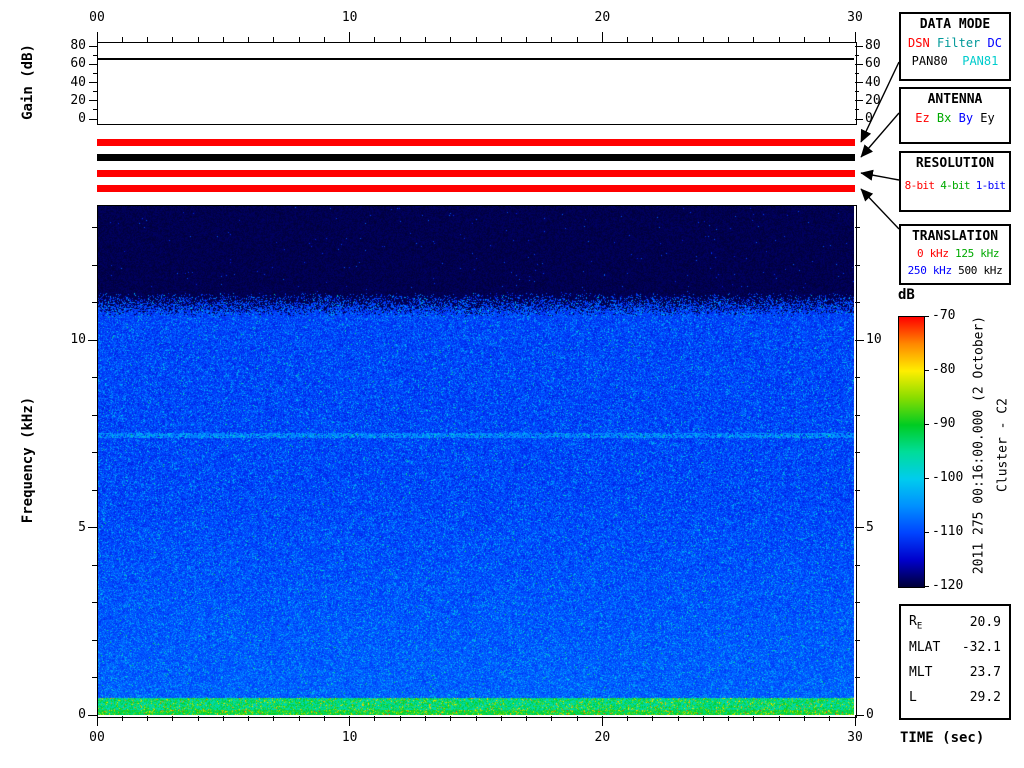 The height and width of the screenshot is (768, 1024). What do you see at coordinates (944, 315) in the screenshot?
I see `colorbar-tick-label: -70` at bounding box center [944, 315].